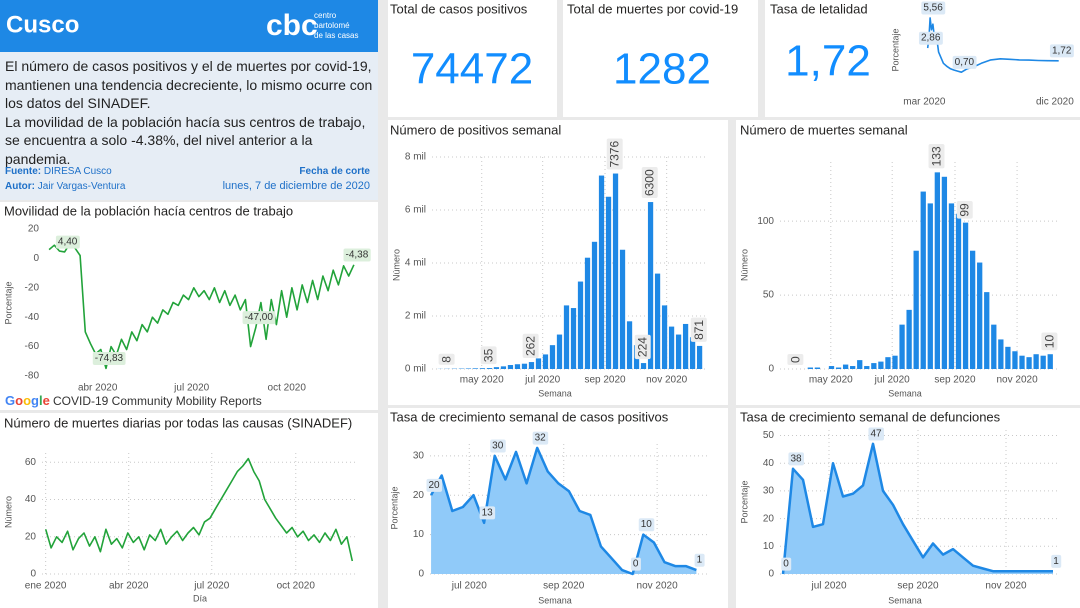 The height and width of the screenshot is (608, 1080). I want to click on chart-title: Número de positivos semanal, so click(475, 129).